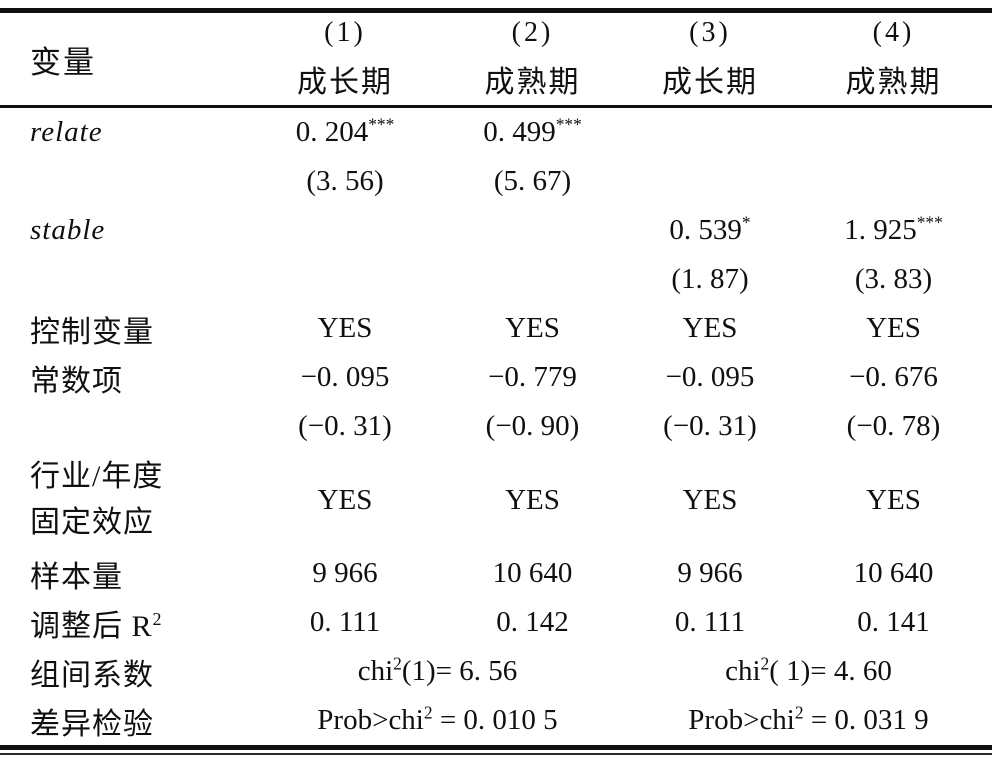 This screenshot has height=768, width=992. What do you see at coordinates (345, 573) in the screenshot?
I see `cell-sample-c1: 9 966` at bounding box center [345, 573].